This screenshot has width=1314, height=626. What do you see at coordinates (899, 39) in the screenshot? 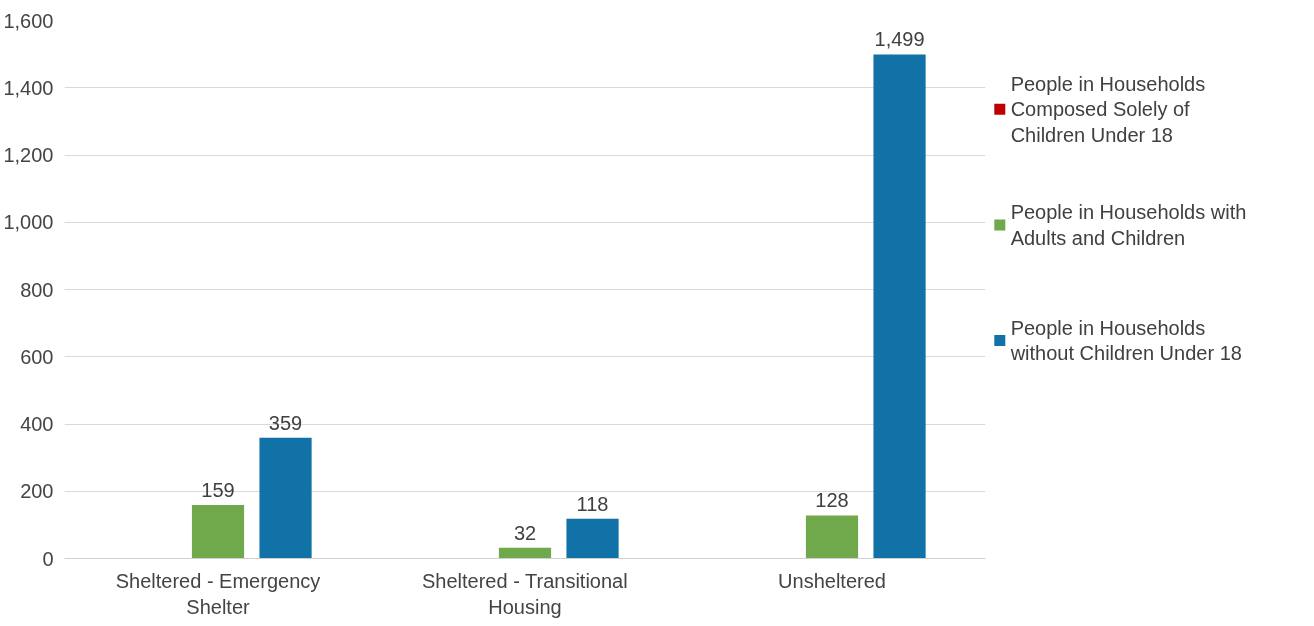
I see `data-label: 1,499` at bounding box center [899, 39].